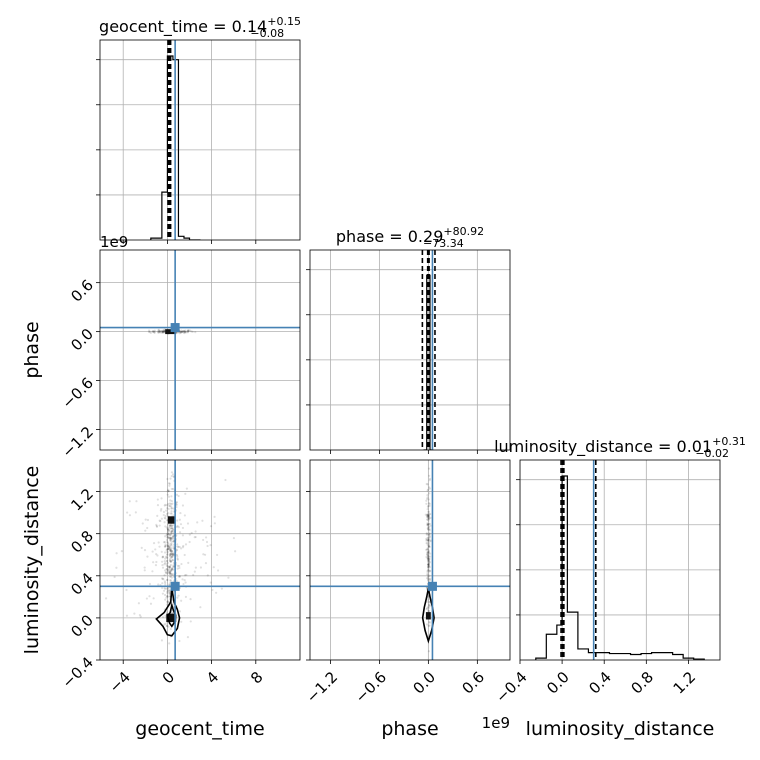  Describe the element at coordinates (620, 729) in the screenshot. I see `axis-label-x-luminosity_distance: luminosity_distance` at that location.